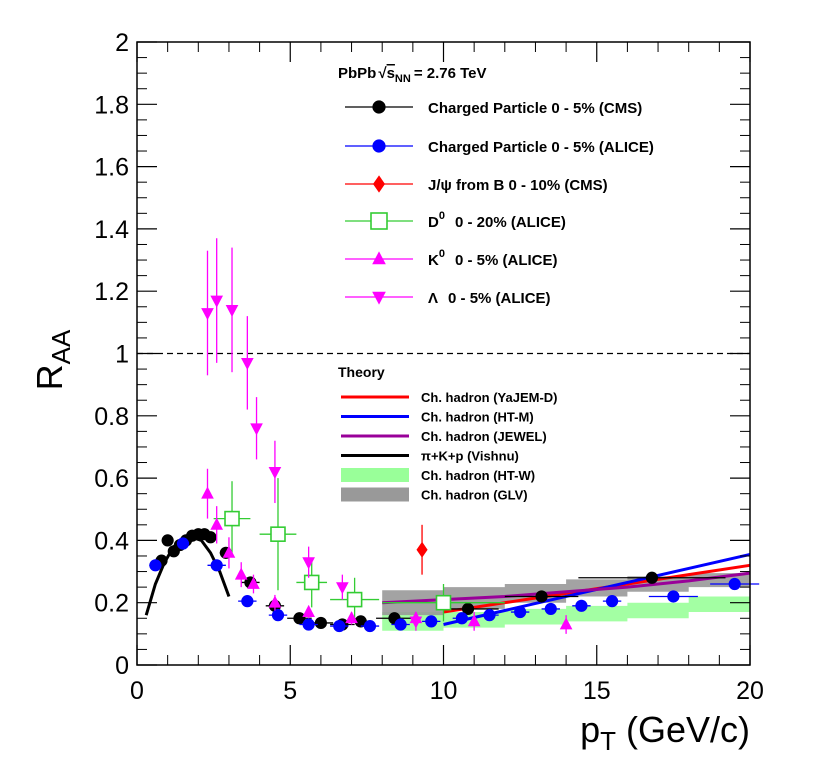  I want to click on series-charged-particle-0-5-alice, so click(454, 585).